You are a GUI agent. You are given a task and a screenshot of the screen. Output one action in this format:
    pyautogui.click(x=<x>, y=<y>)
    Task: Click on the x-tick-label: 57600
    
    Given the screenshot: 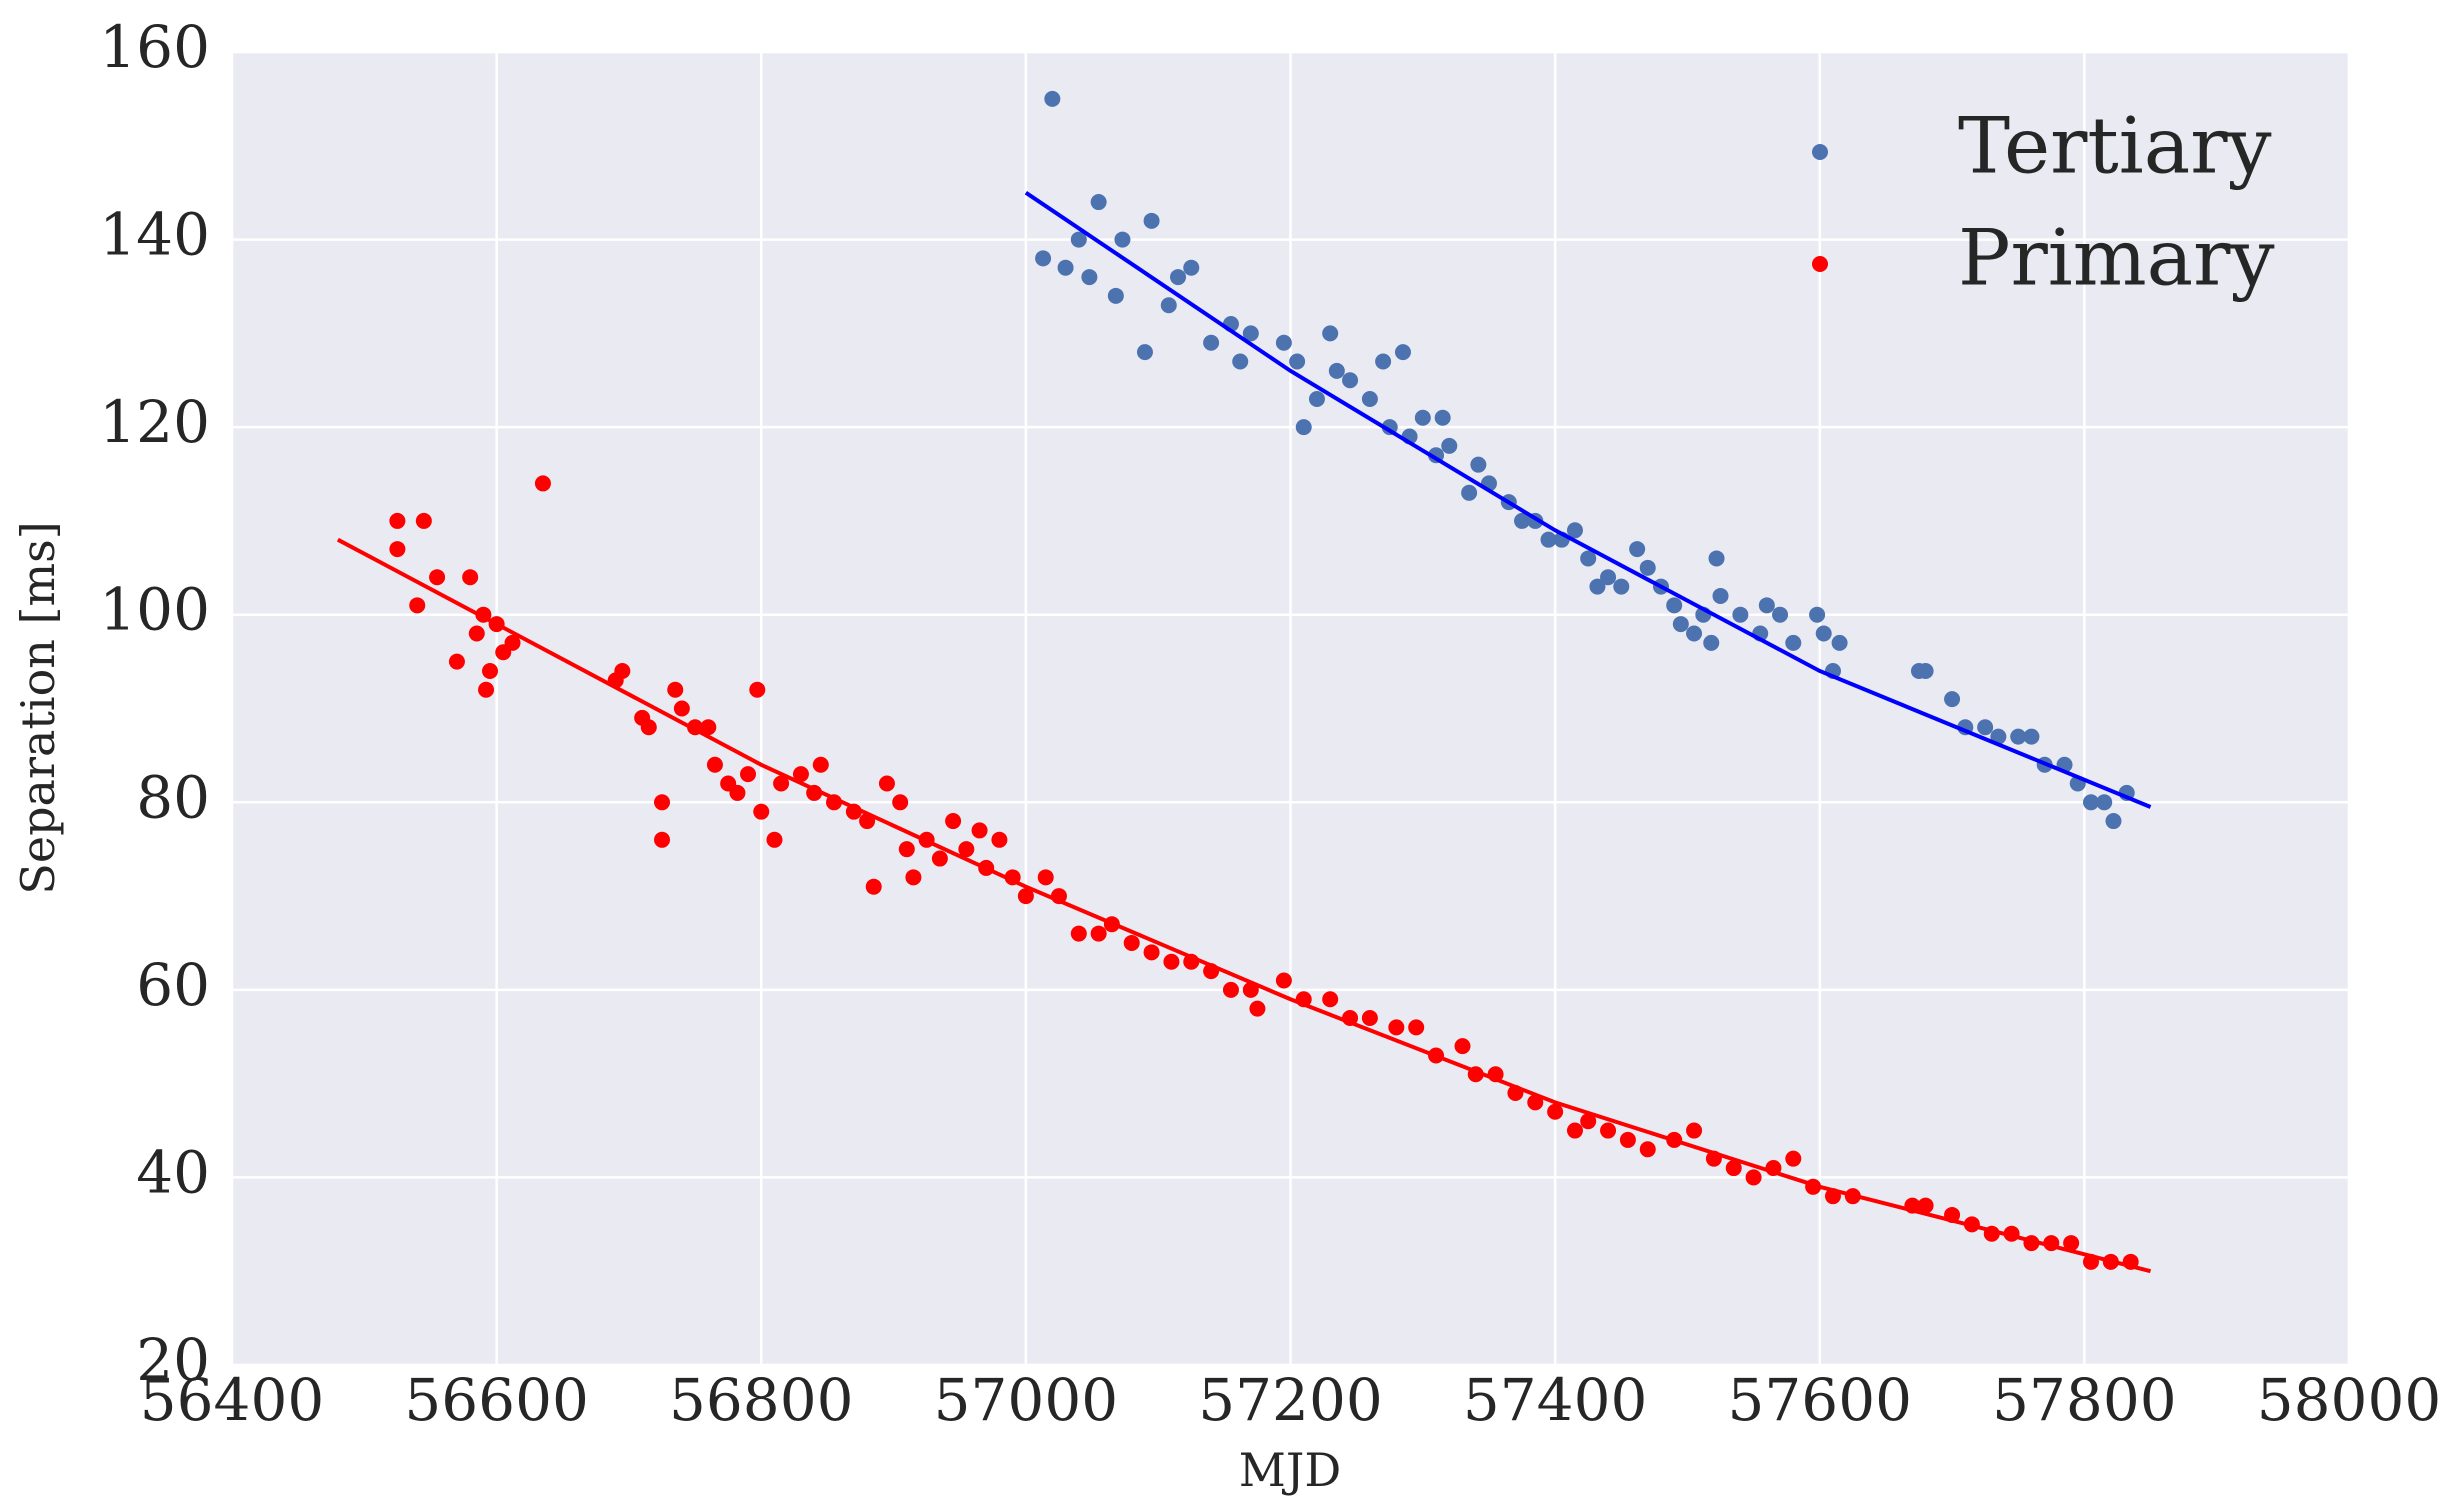 What is the action you would take?
    pyautogui.click(x=1819, y=1400)
    